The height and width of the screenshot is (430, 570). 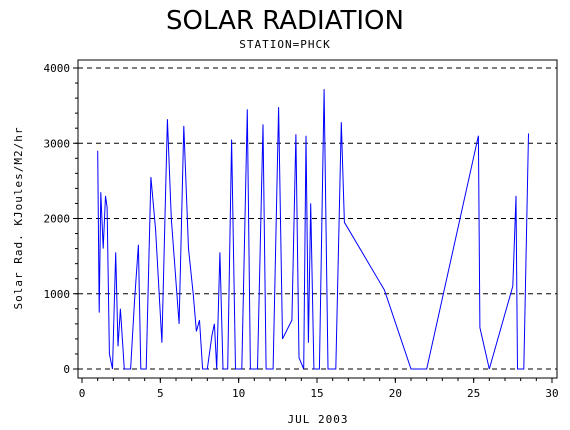 What do you see at coordinates (318, 419) in the screenshot?
I see `x-axis-label: JUL 2003` at bounding box center [318, 419].